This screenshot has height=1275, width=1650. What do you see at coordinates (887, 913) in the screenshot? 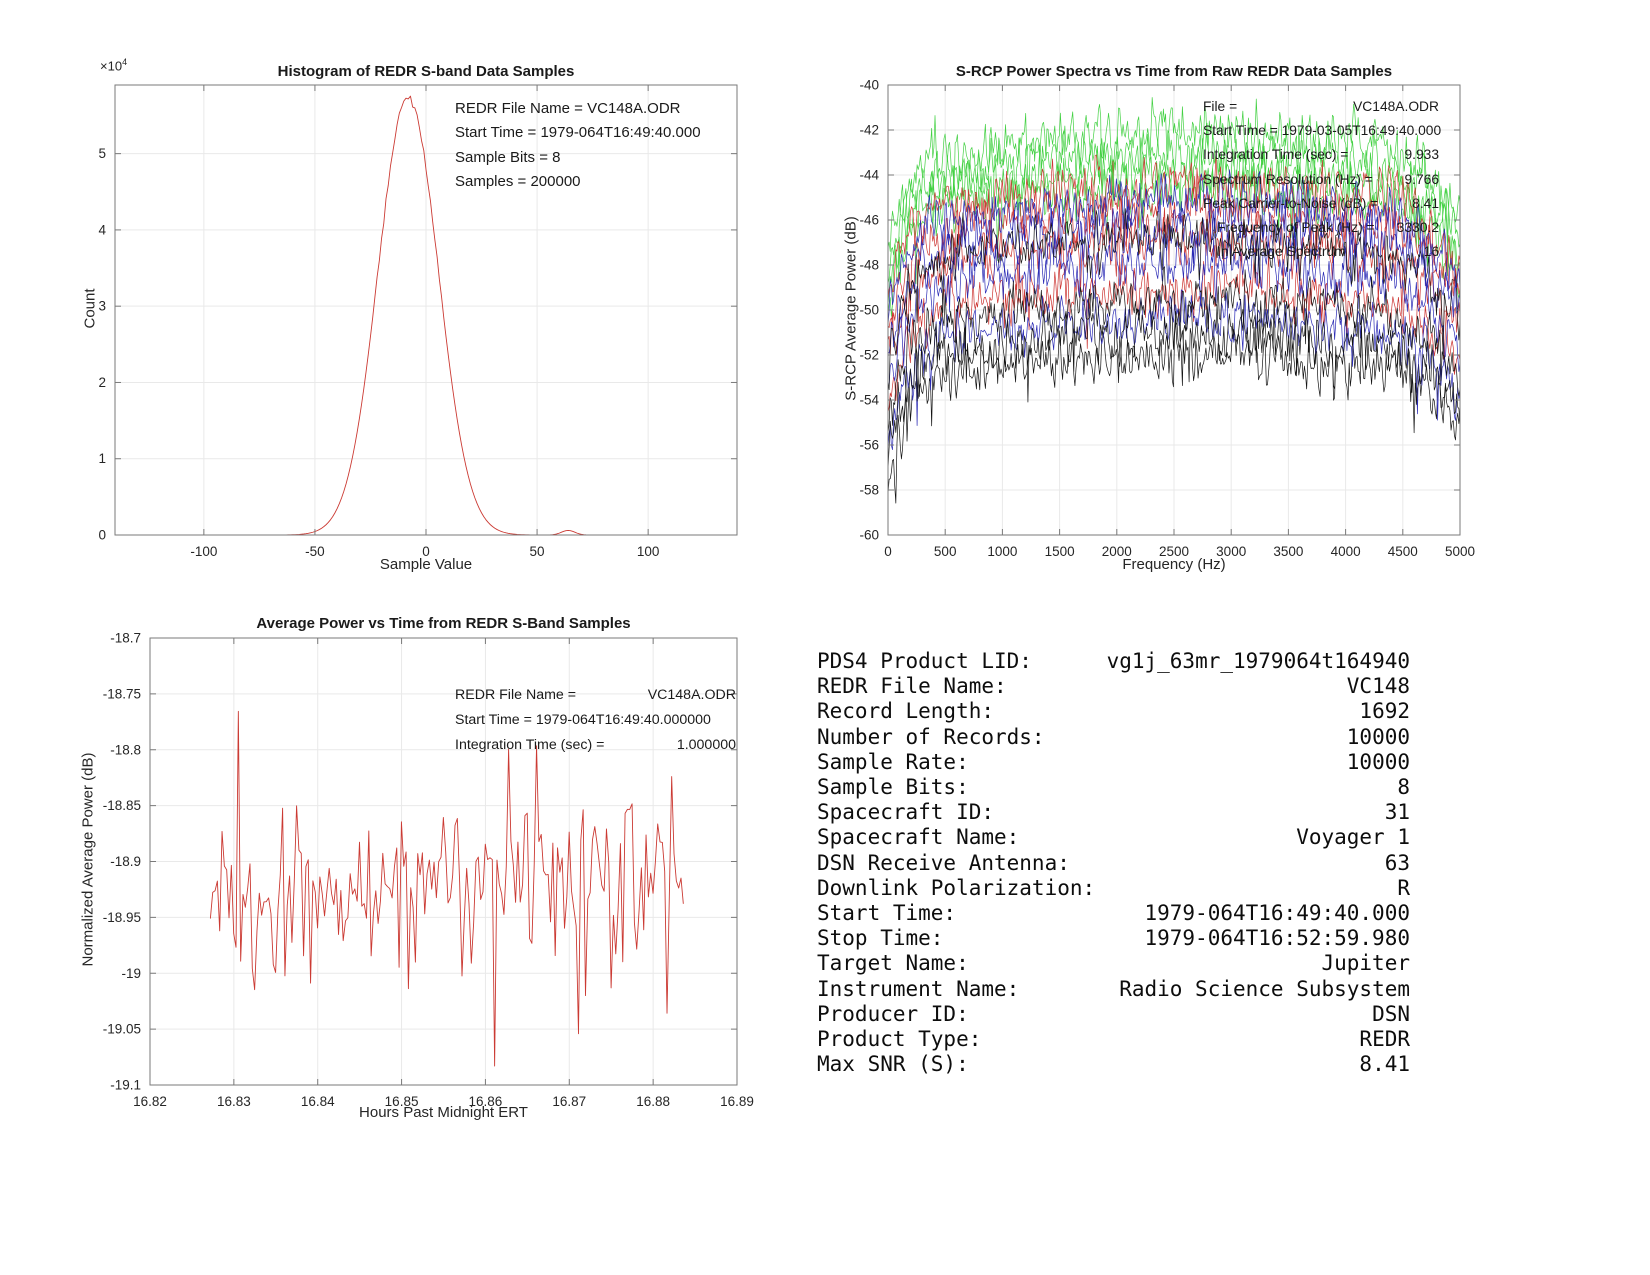
I see `info-label: Start Time:` at bounding box center [887, 913].